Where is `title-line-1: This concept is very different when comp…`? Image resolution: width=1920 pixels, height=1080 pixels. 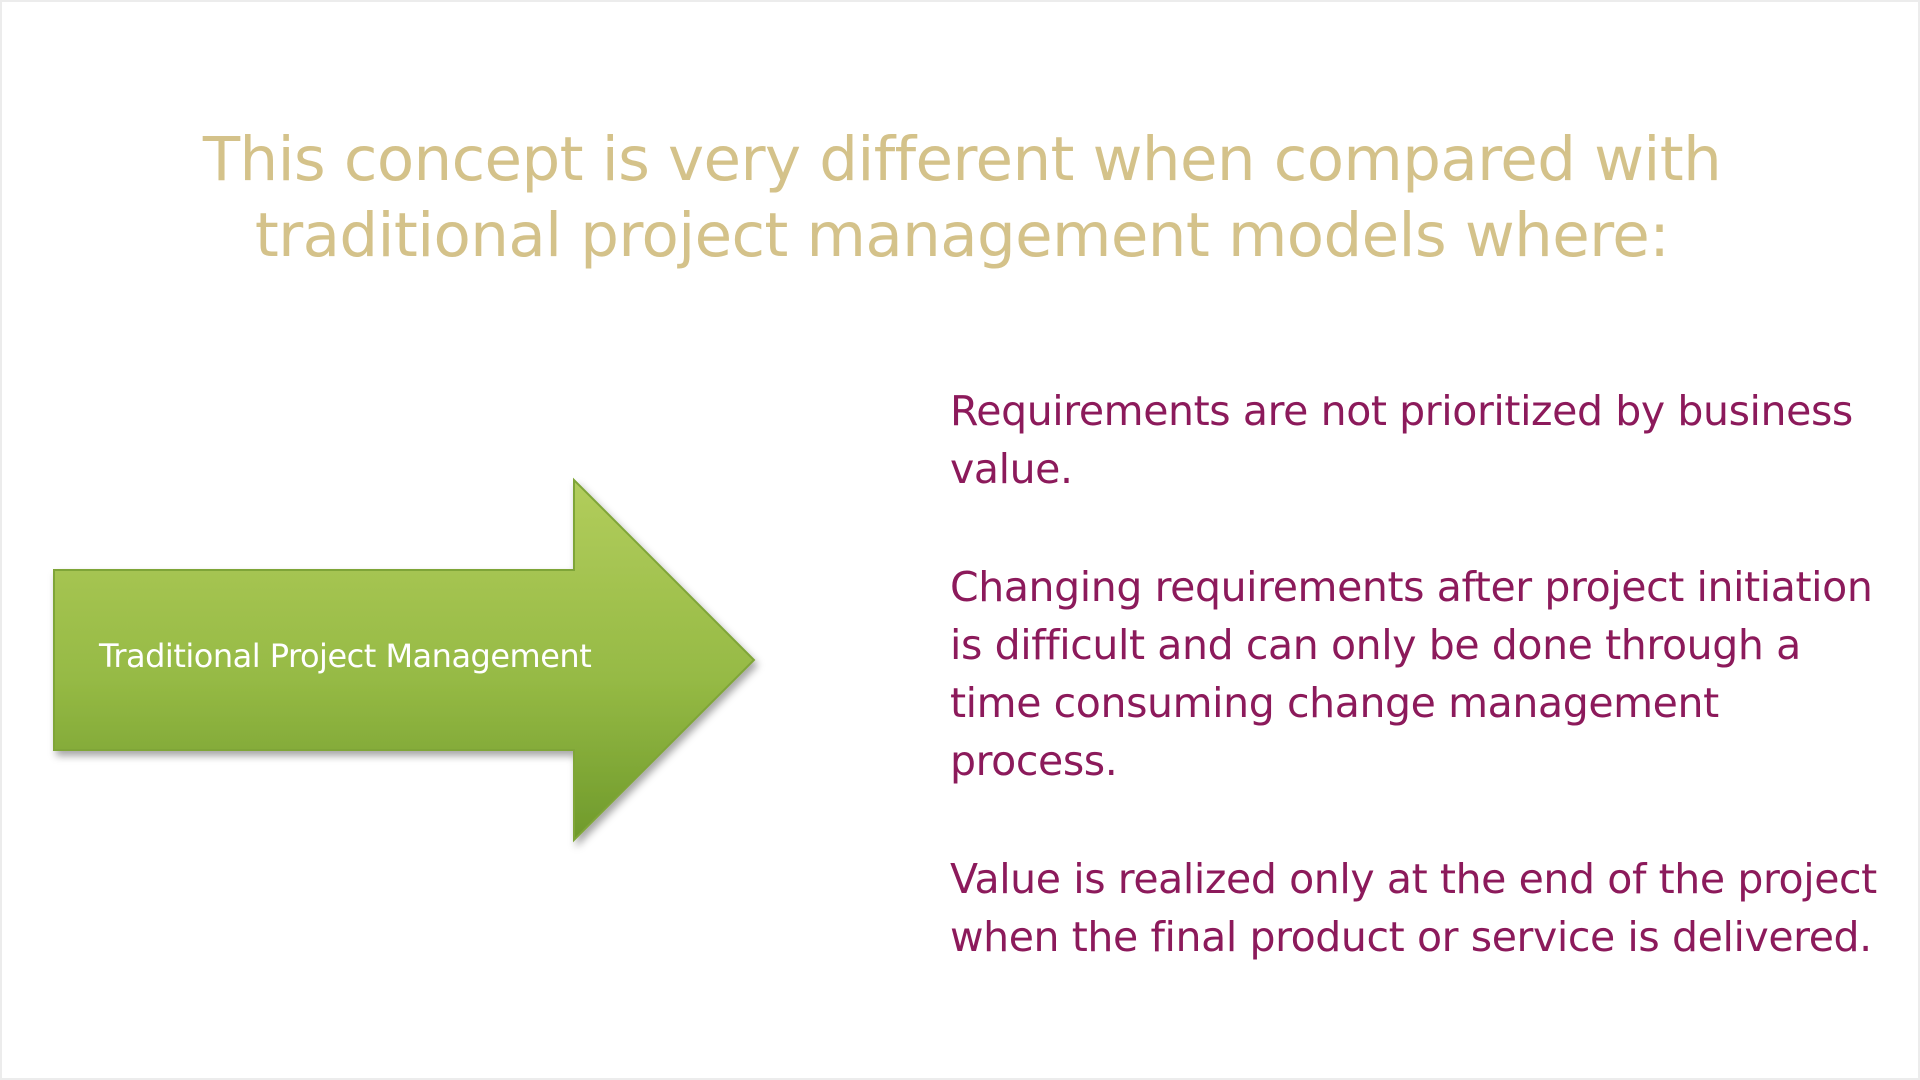
title-line-1: This concept is very different when comp… is located at coordinates (962, 159).